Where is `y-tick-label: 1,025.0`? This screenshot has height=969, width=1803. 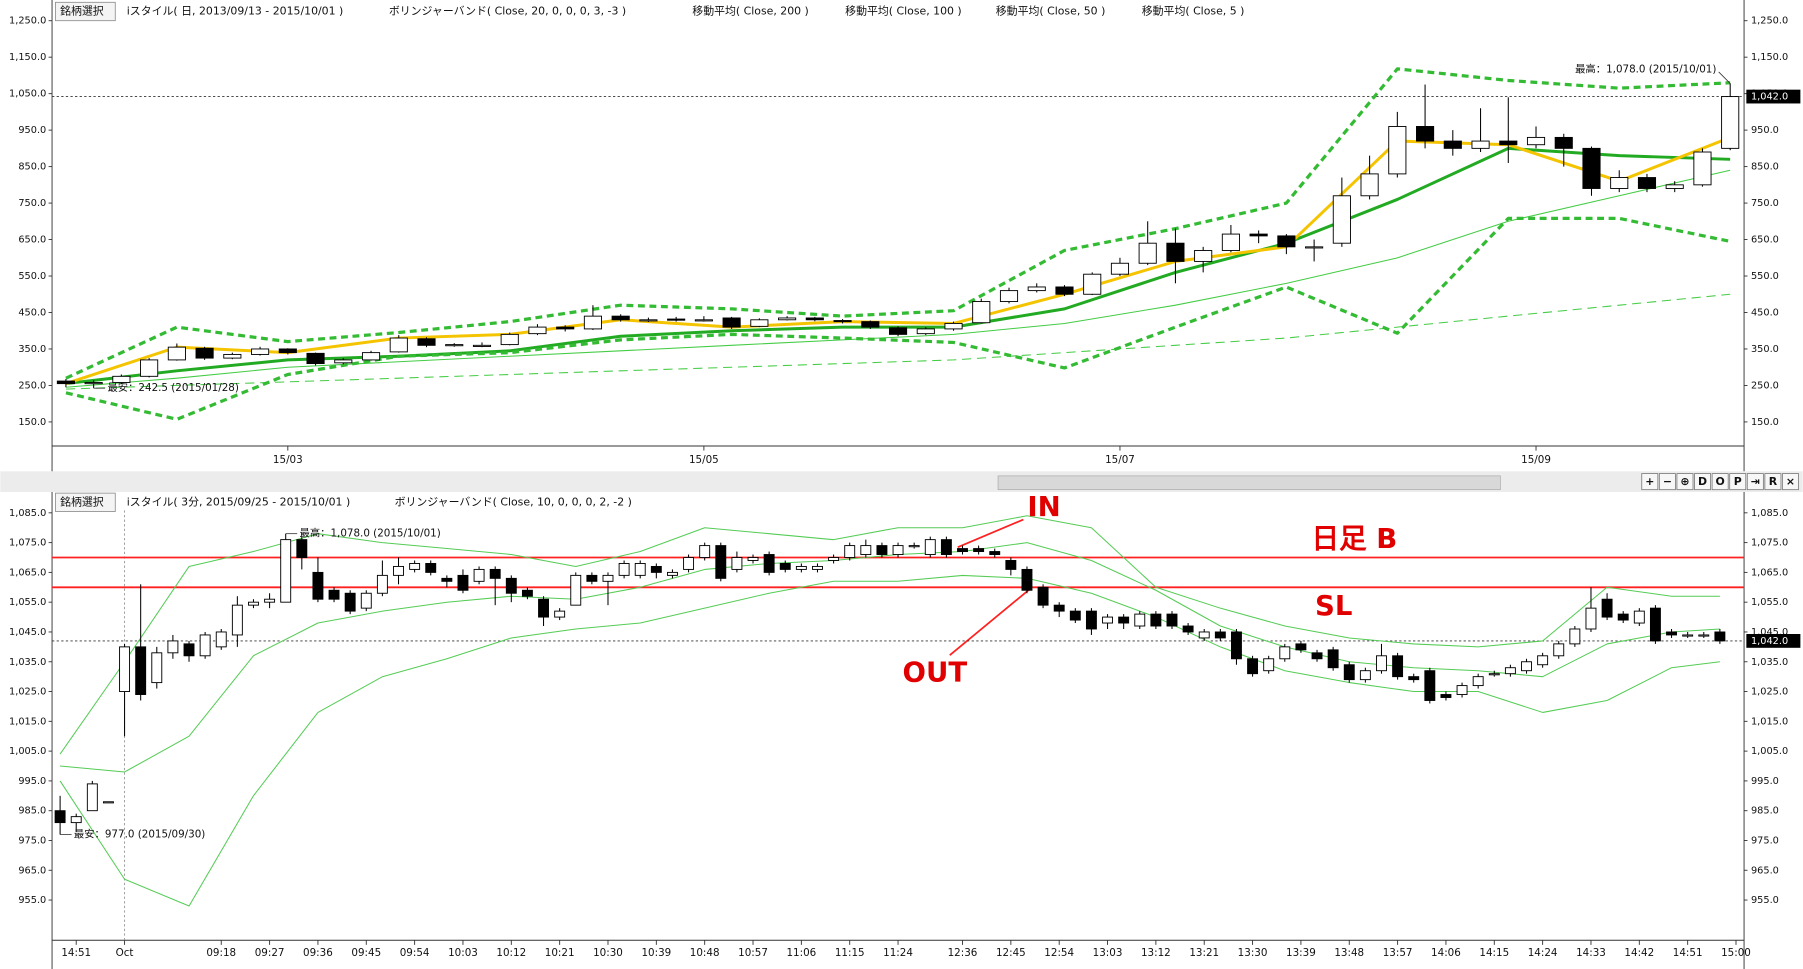
y-tick-label: 1,025.0 is located at coordinates (1769, 692).